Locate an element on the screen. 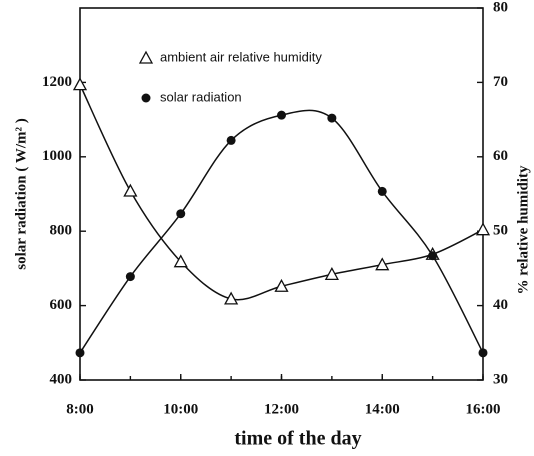 The image size is (534, 456). x-axis-label: time of the day is located at coordinates (297, 439).